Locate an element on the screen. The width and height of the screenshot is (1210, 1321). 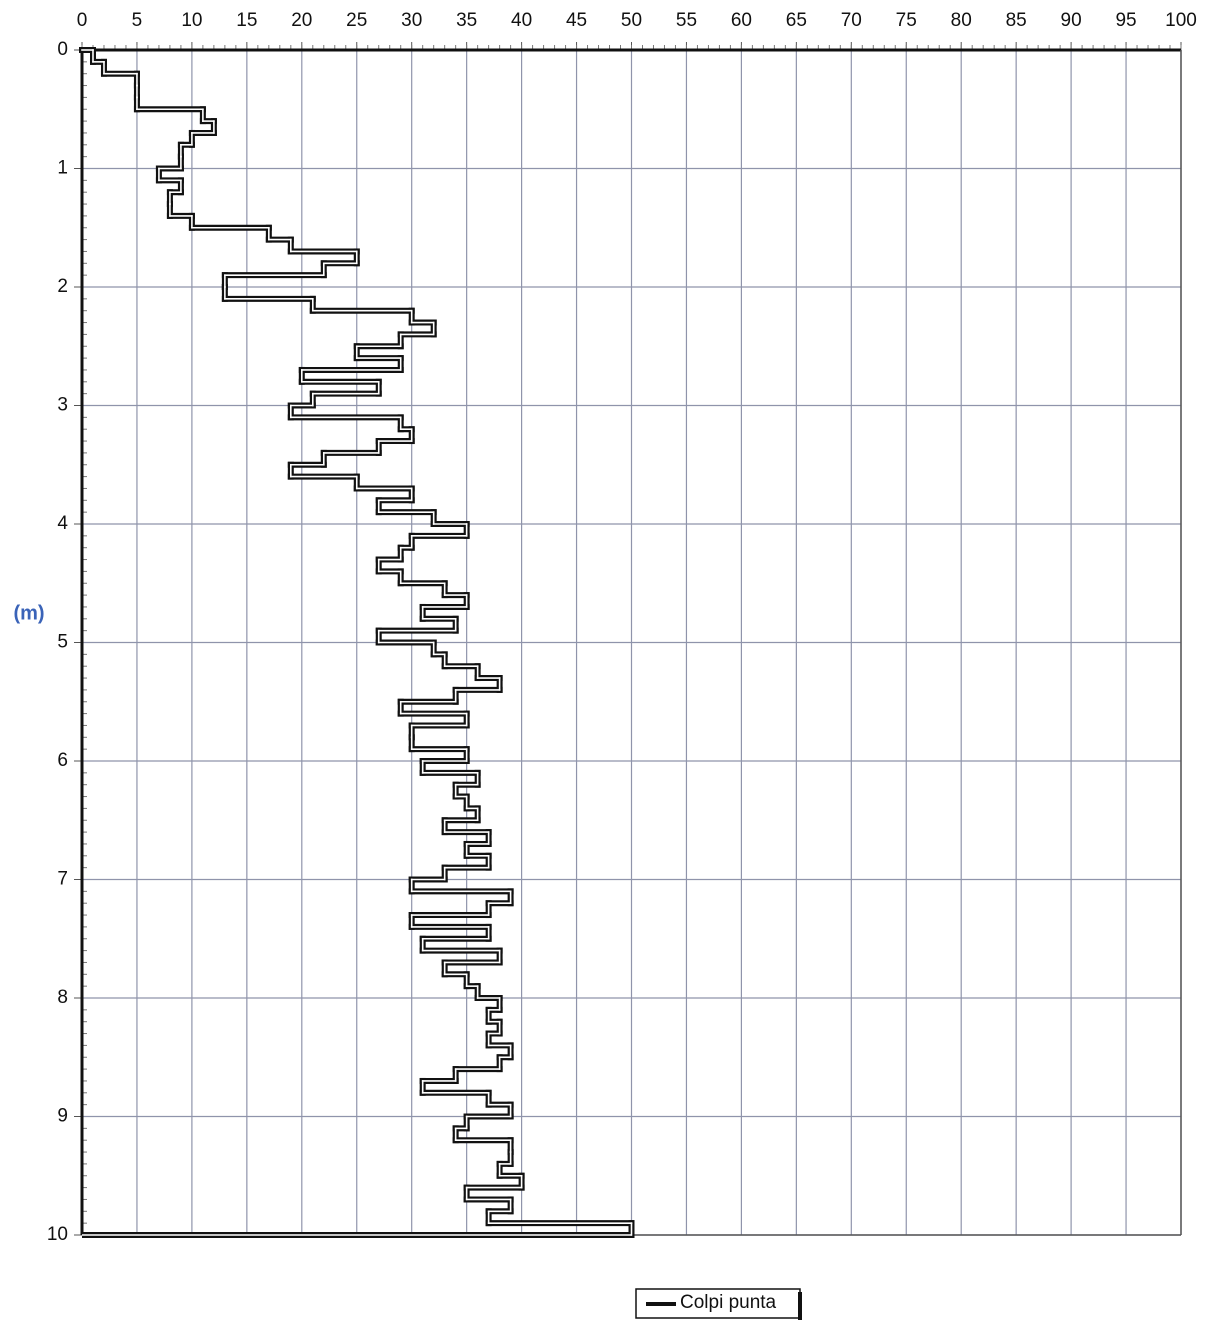
y-axis-label: (m) is located at coordinates (28, 613).